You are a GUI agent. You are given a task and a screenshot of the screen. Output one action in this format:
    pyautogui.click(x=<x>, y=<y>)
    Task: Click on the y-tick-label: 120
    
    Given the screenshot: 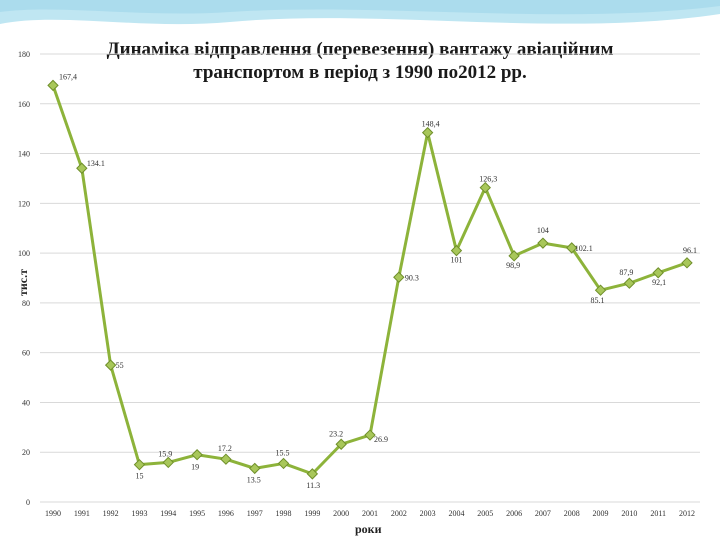 What is the action you would take?
    pyautogui.click(x=24, y=203)
    